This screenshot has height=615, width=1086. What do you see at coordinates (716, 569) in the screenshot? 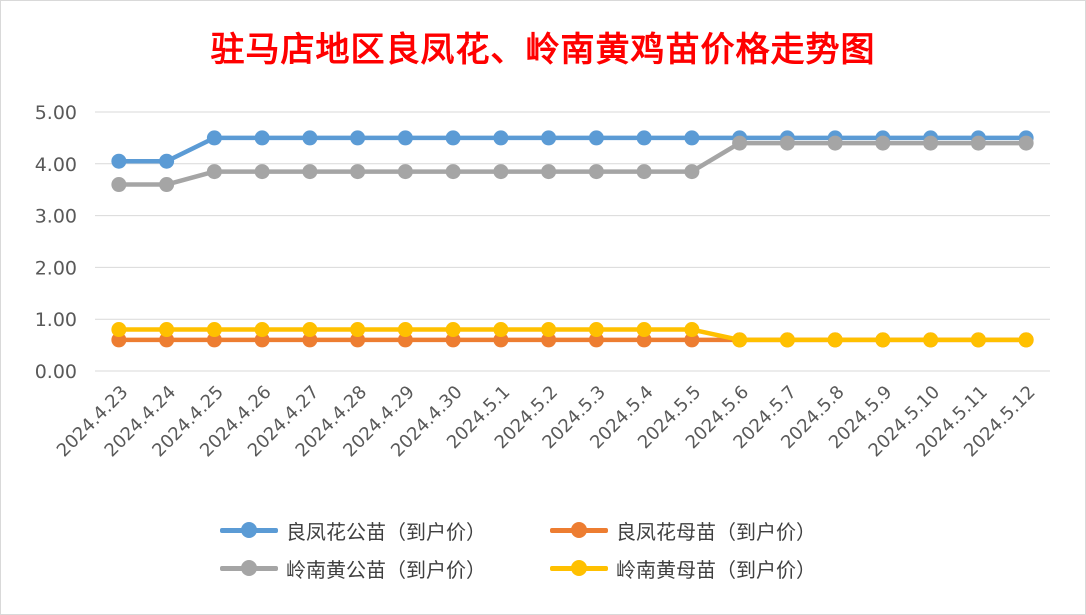
I see `legend-label: 岭南黄母苗（到户价）` at bounding box center [716, 569].